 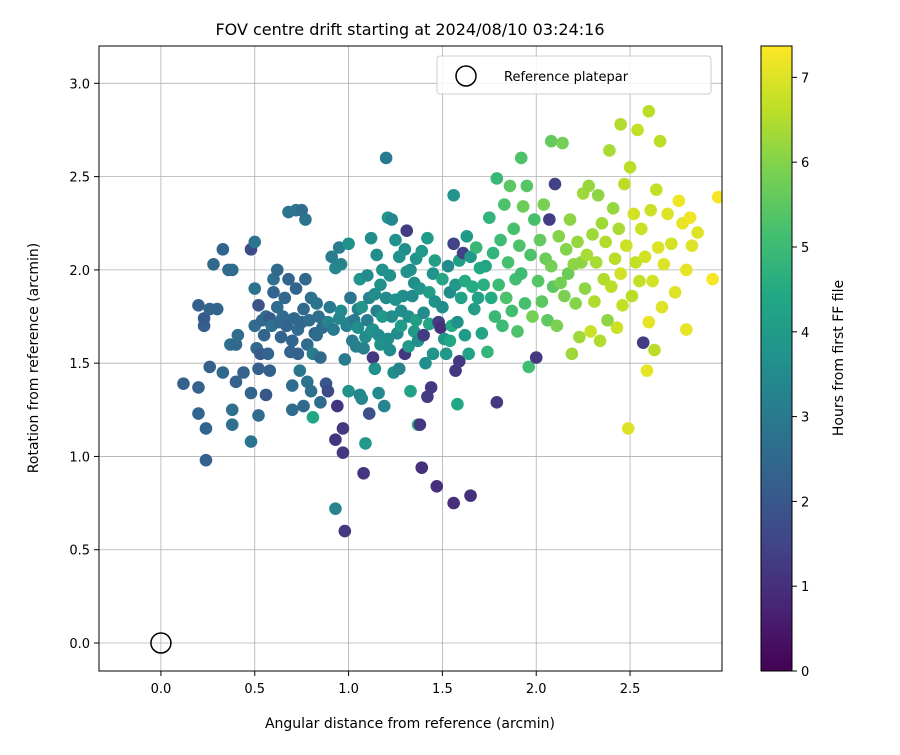 What do you see at coordinates (79, 271) in the screenshot?
I see `y-tick-label: 2.0` at bounding box center [79, 271].